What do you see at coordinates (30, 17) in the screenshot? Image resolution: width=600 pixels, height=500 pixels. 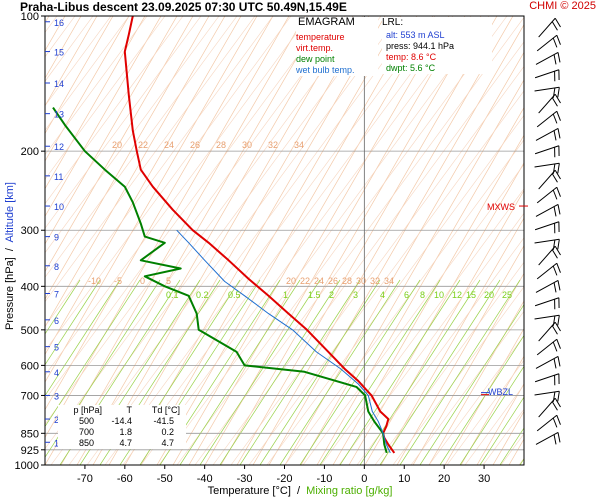 I see `y-tick-label: 100` at bounding box center [30, 17].